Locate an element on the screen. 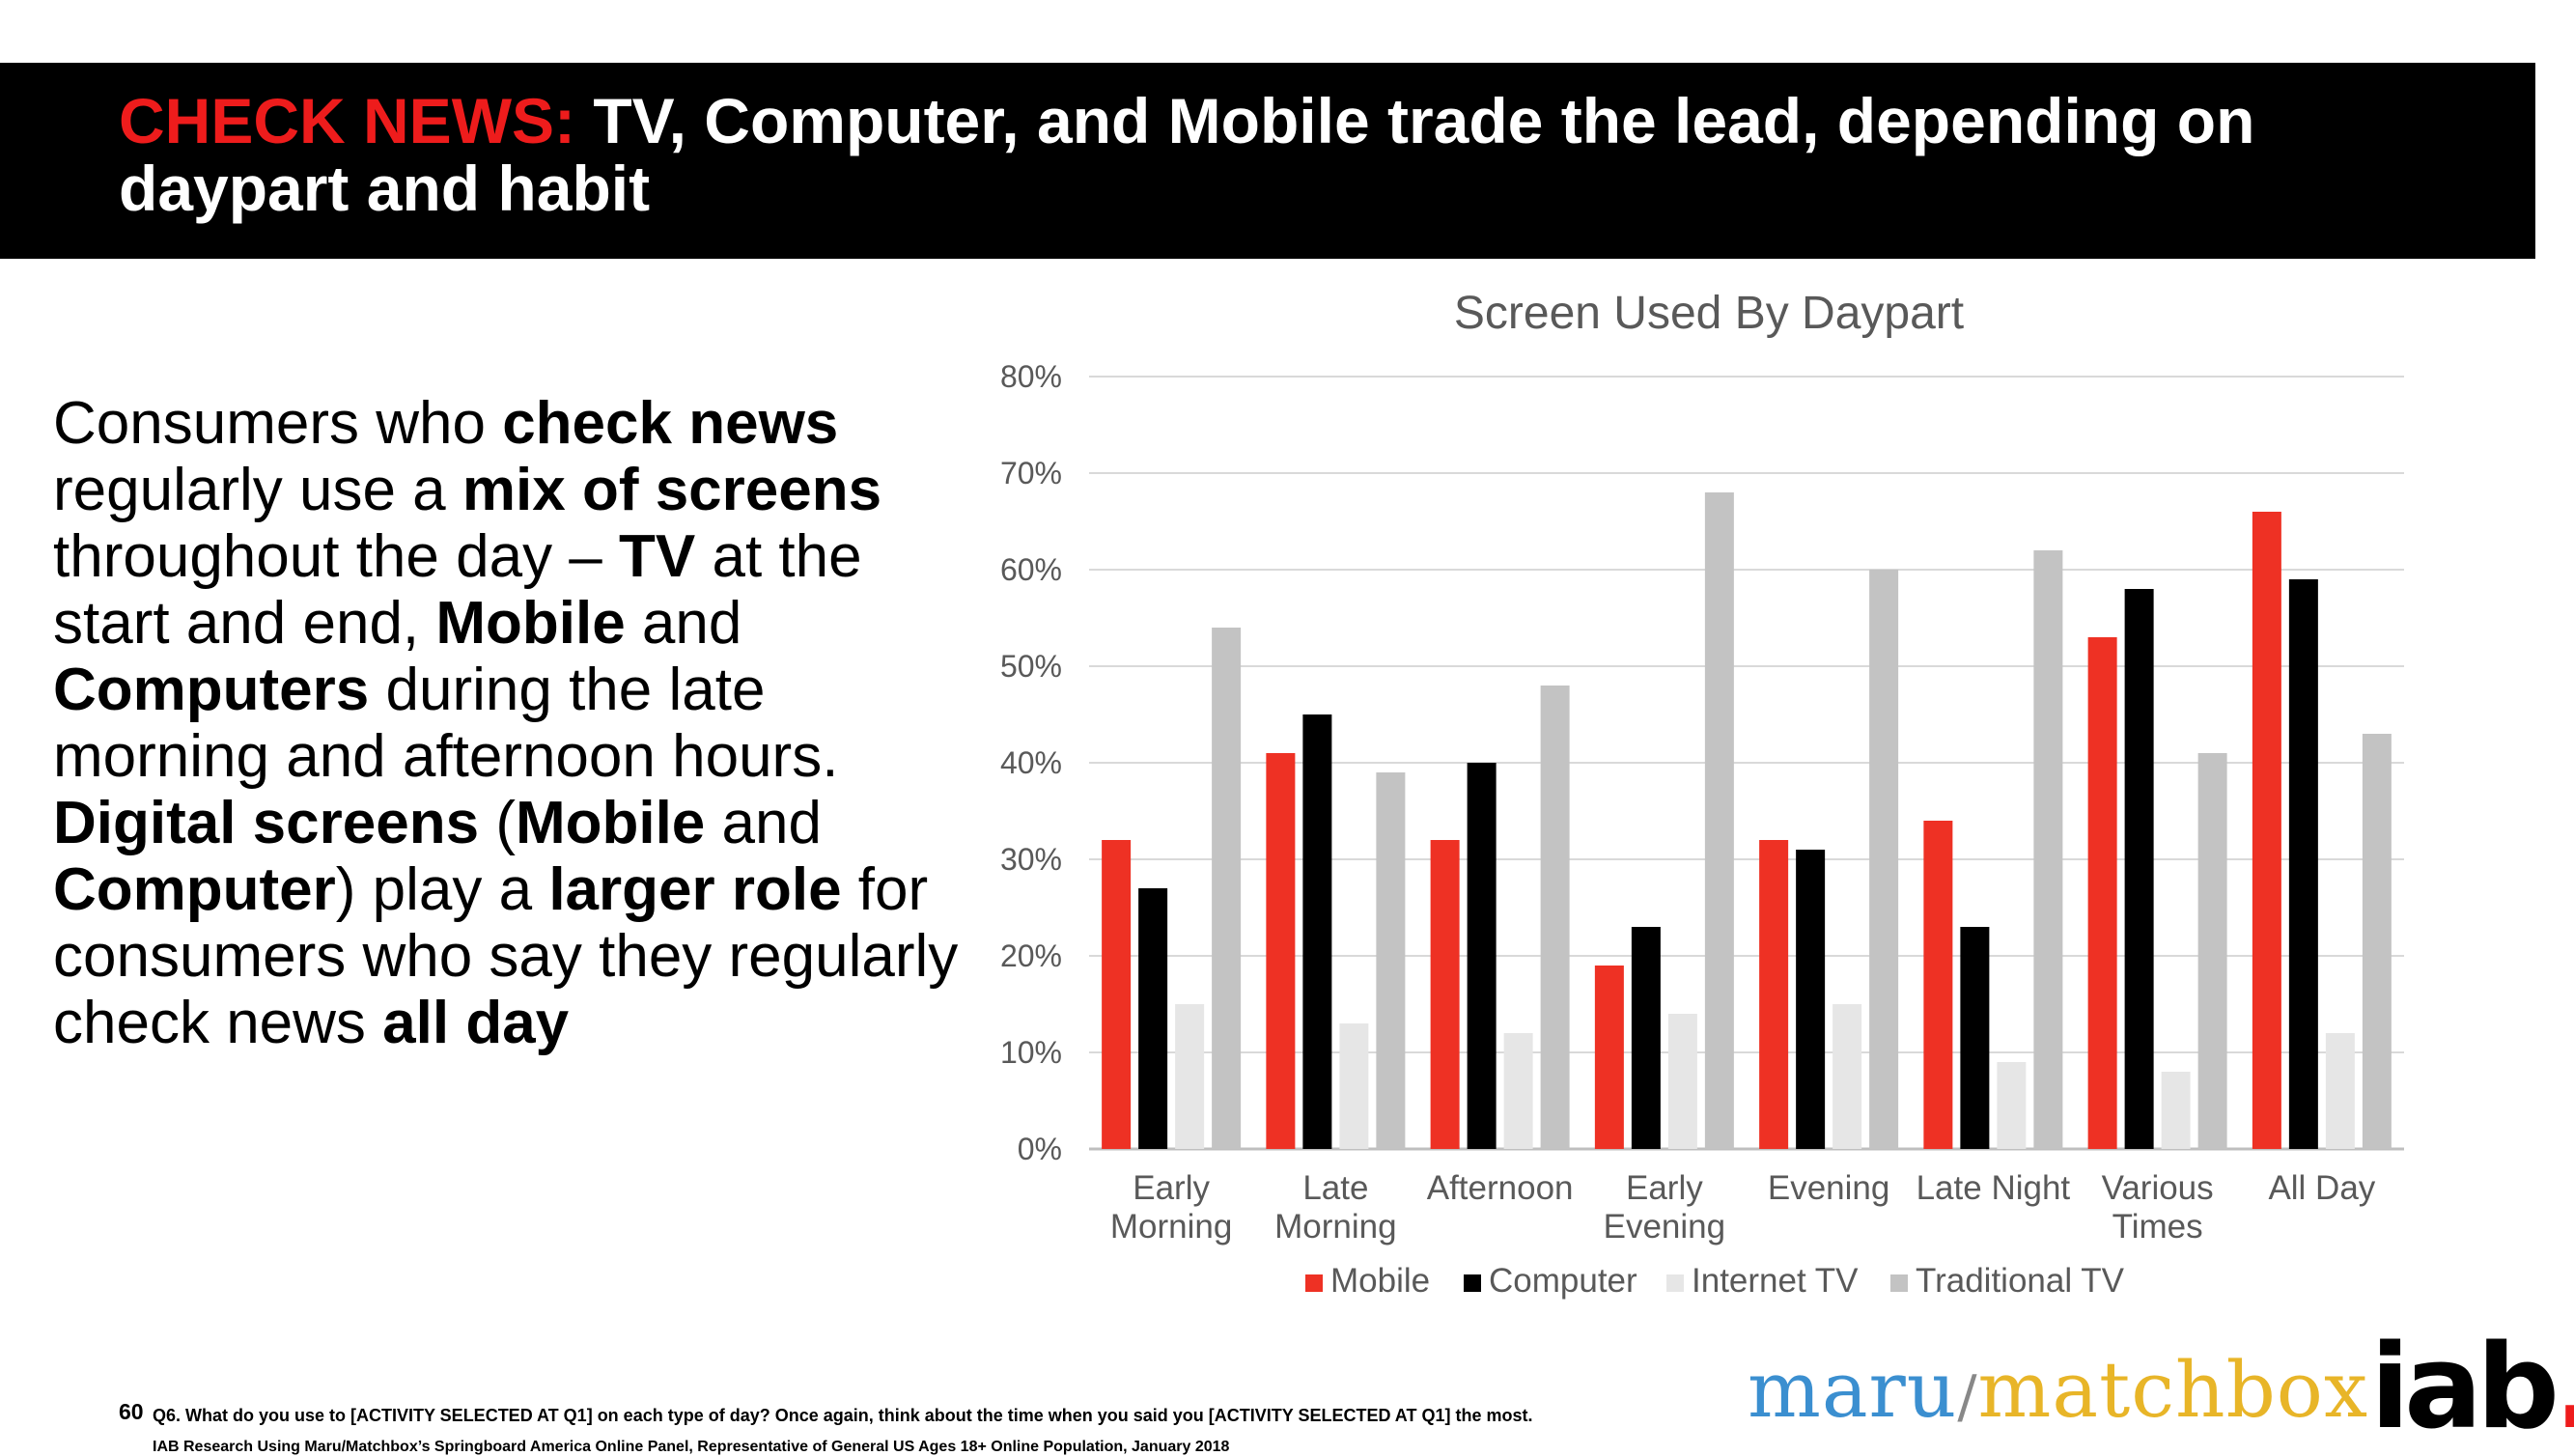 Image resolution: width=2574 pixels, height=1456 pixels. y-tick-label: 50% is located at coordinates (1031, 666).